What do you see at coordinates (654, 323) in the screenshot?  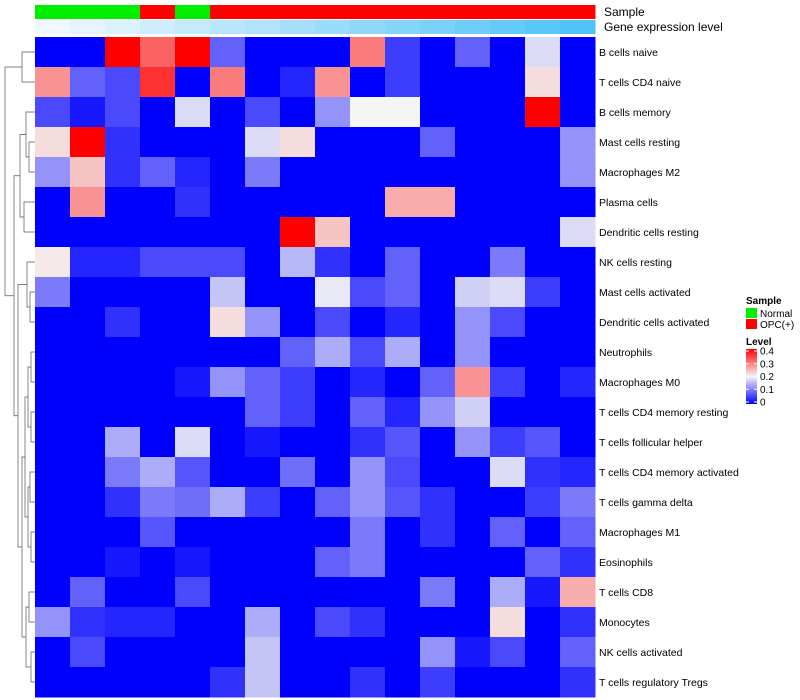 I see `row-label: Dendritic cells activated` at bounding box center [654, 323].